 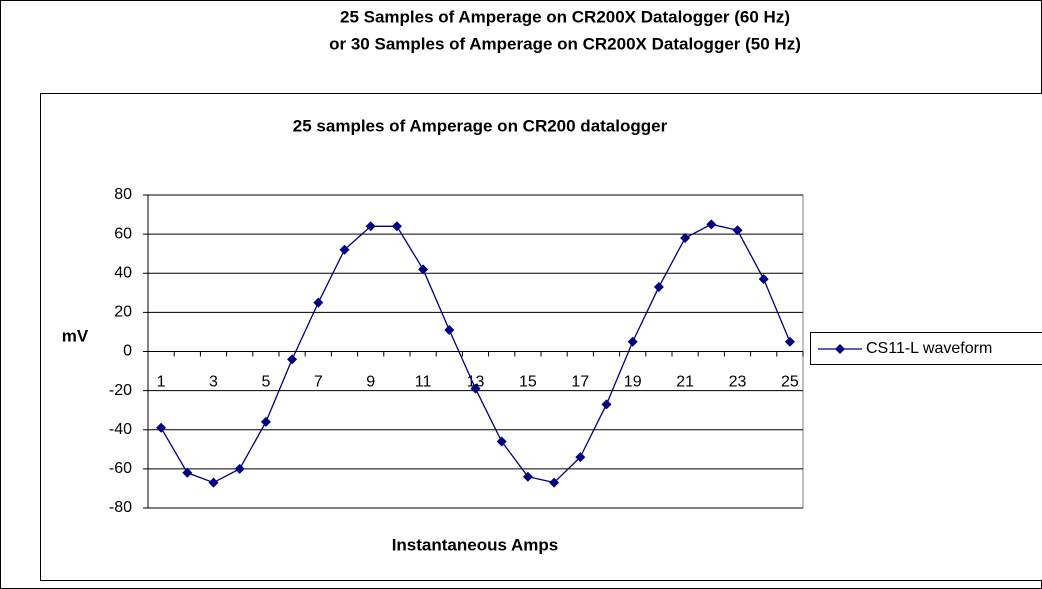 What do you see at coordinates (123, 233) in the screenshot?
I see `y-tick-label: 60` at bounding box center [123, 233].